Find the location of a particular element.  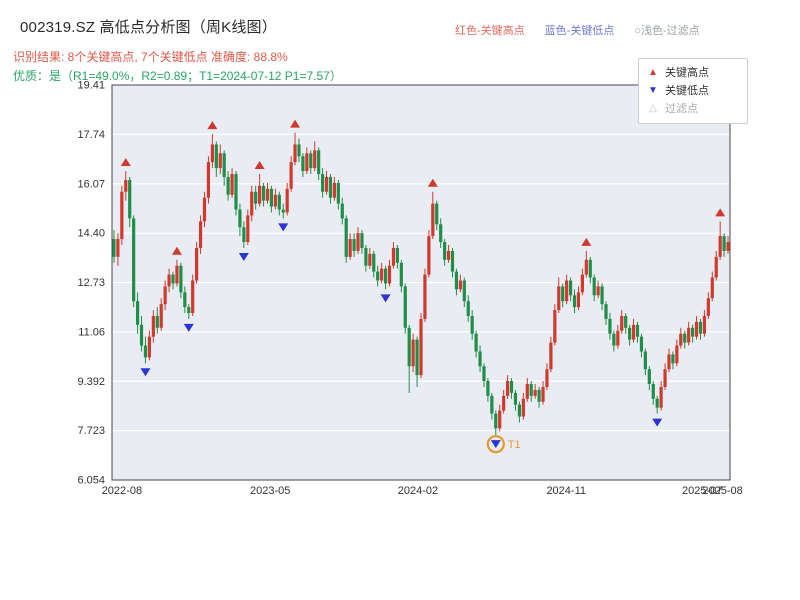

x-tick-label: 2023-05 is located at coordinates (270, 491).